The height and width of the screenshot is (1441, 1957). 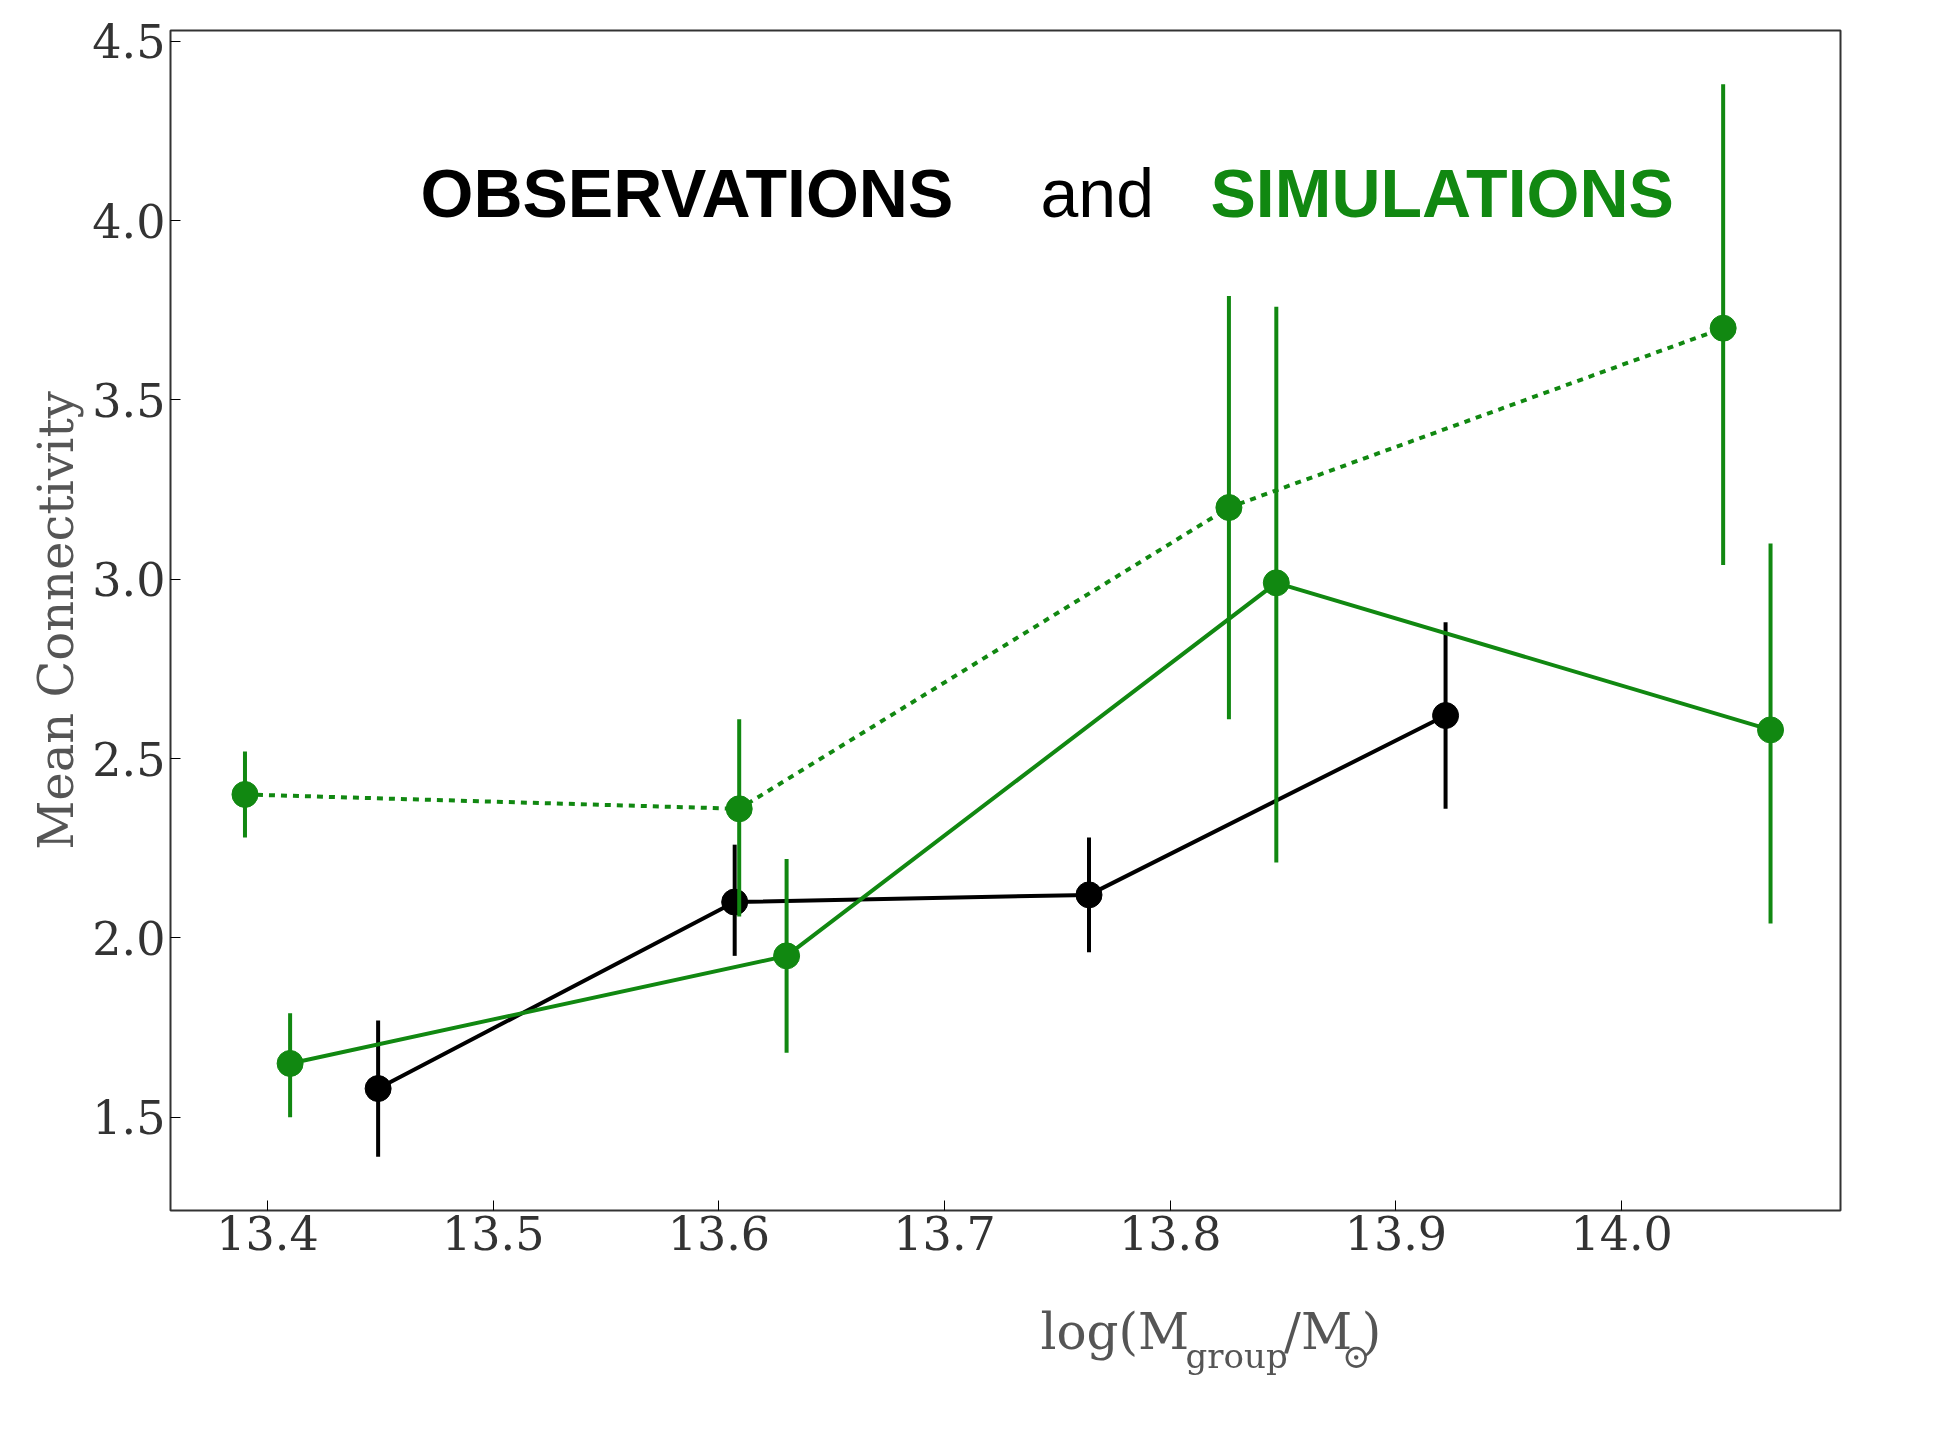 I want to click on x-tick-label: 14.0, so click(x=1621, y=1233).